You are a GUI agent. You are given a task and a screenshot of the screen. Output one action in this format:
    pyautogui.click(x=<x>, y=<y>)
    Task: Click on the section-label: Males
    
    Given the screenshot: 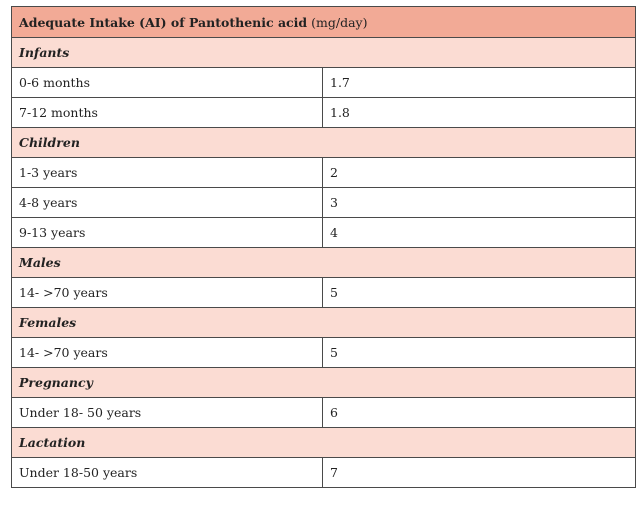 What is the action you would take?
    pyautogui.click(x=323, y=262)
    